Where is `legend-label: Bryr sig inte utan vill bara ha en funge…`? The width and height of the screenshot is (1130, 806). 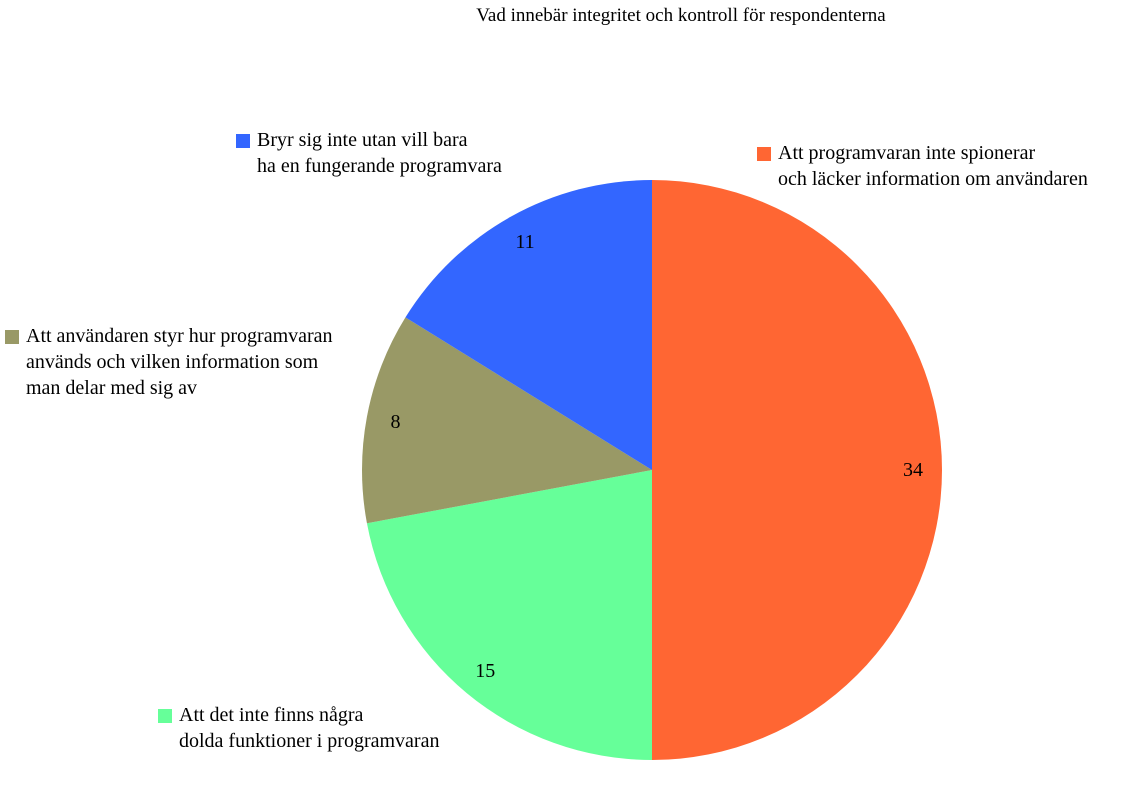 legend-label: Bryr sig inte utan vill bara ha en funge… is located at coordinates (379, 153).